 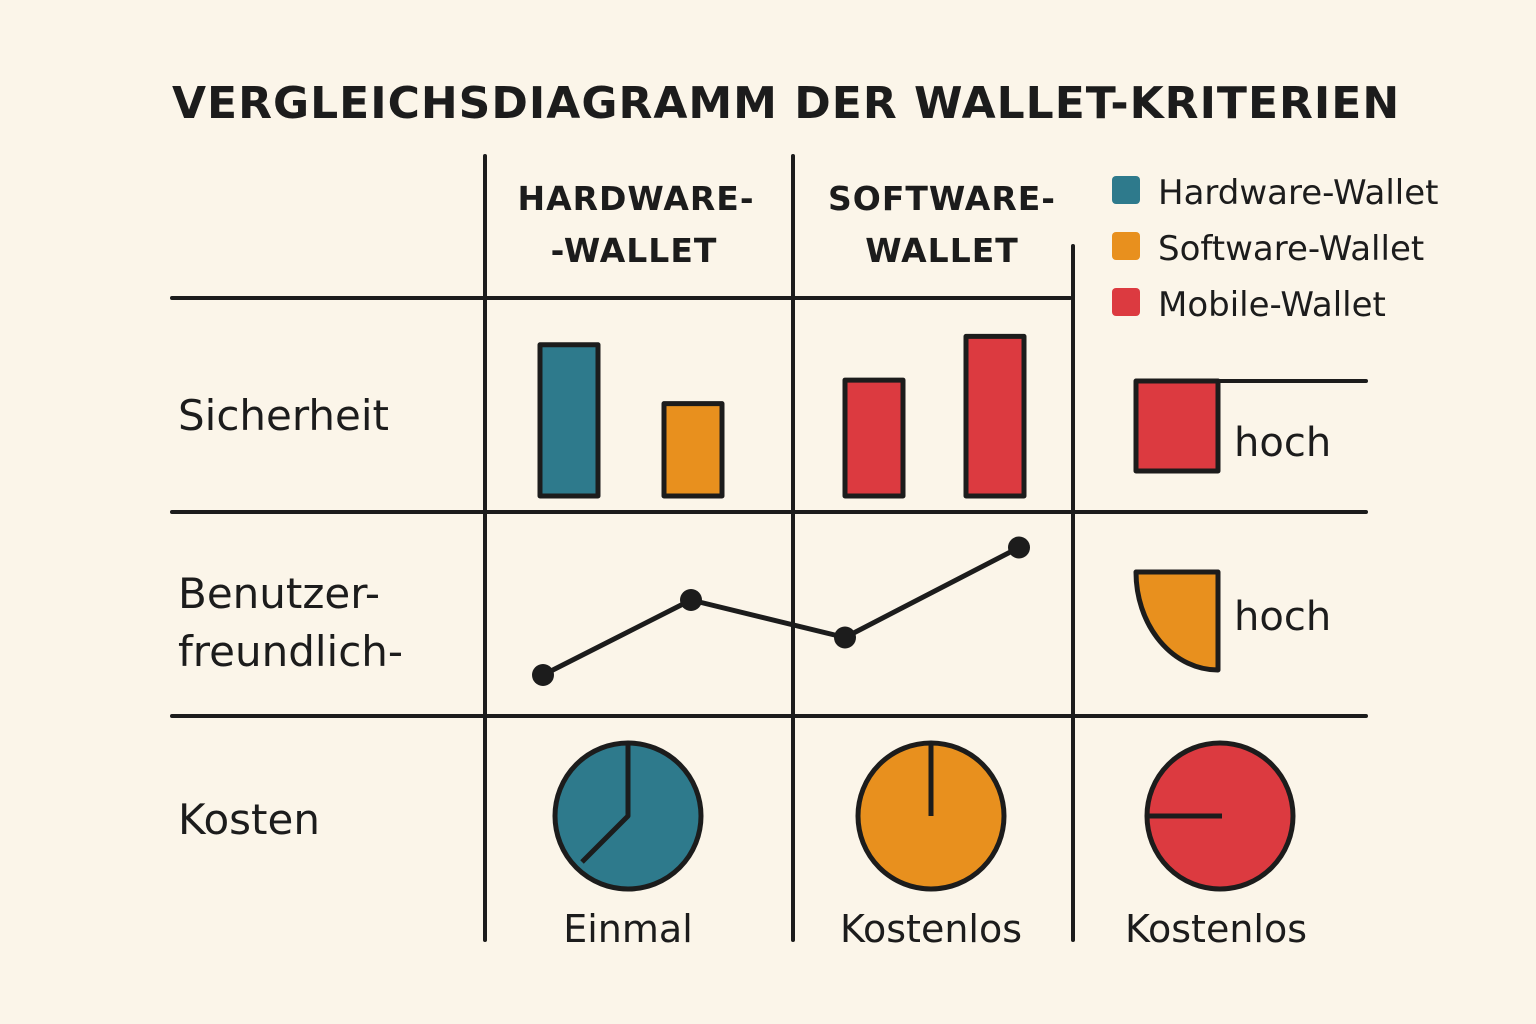 I want to click on mobile-security-indicator: hoch, so click(x=1250, y=426).